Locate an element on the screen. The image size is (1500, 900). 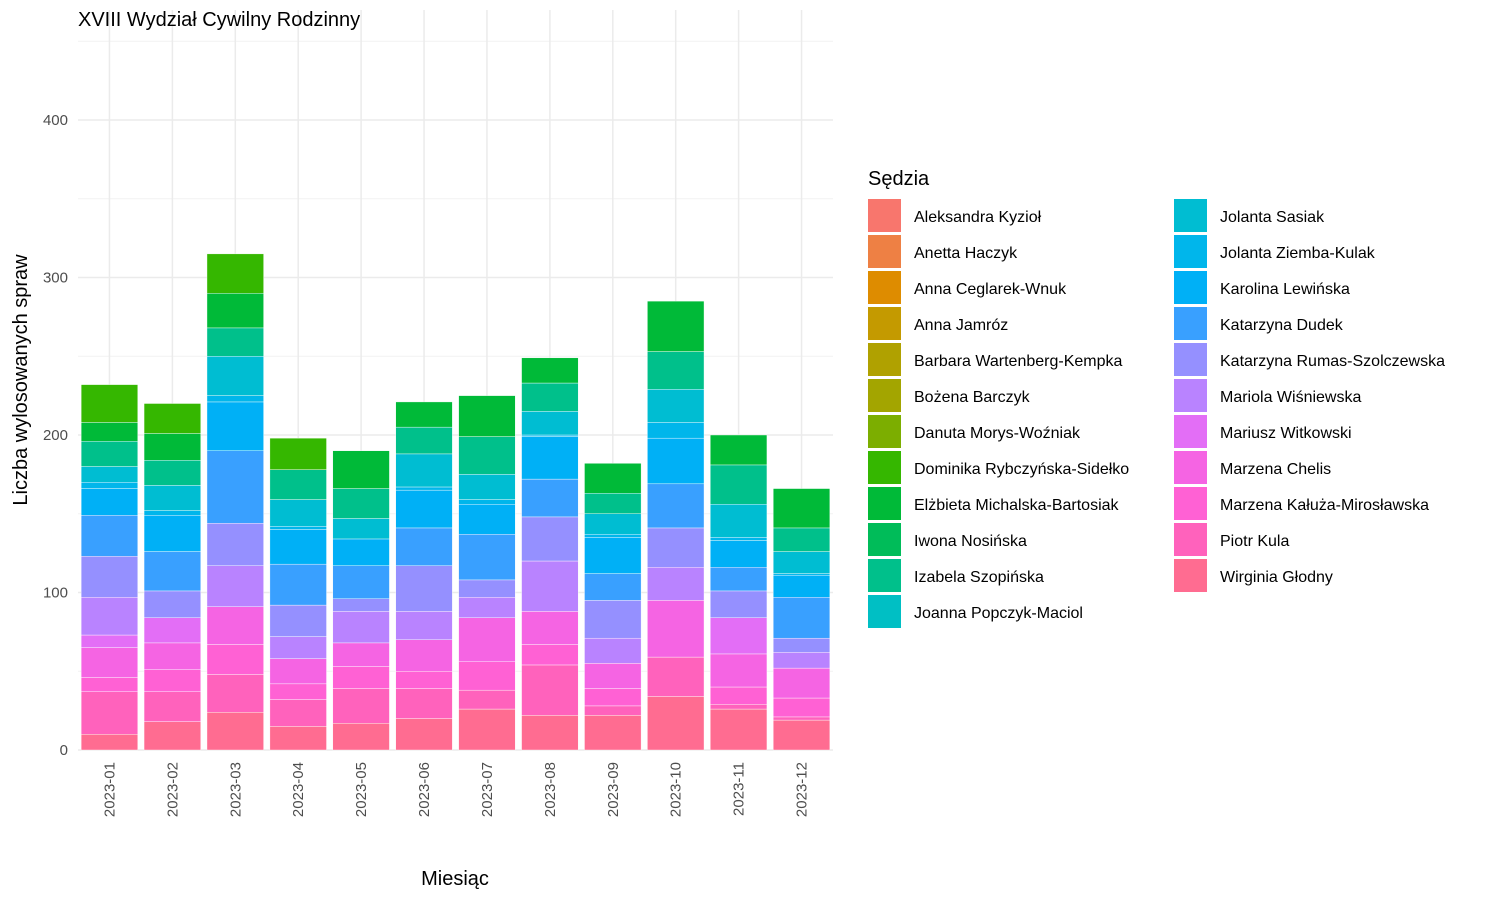
legend-label: Anna Ceglarek-Wnuk is located at coordinates (990, 289).